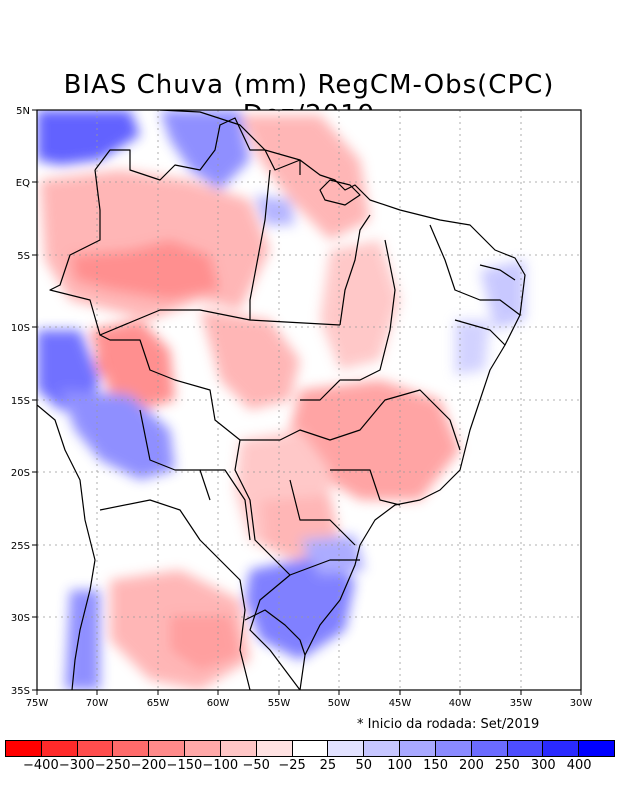  What do you see at coordinates (309, 703) in the screenshot?
I see `lon-labels: 75W 70W 65W 60W 55W 50W 45W 40W 35W 30W` at bounding box center [309, 703].